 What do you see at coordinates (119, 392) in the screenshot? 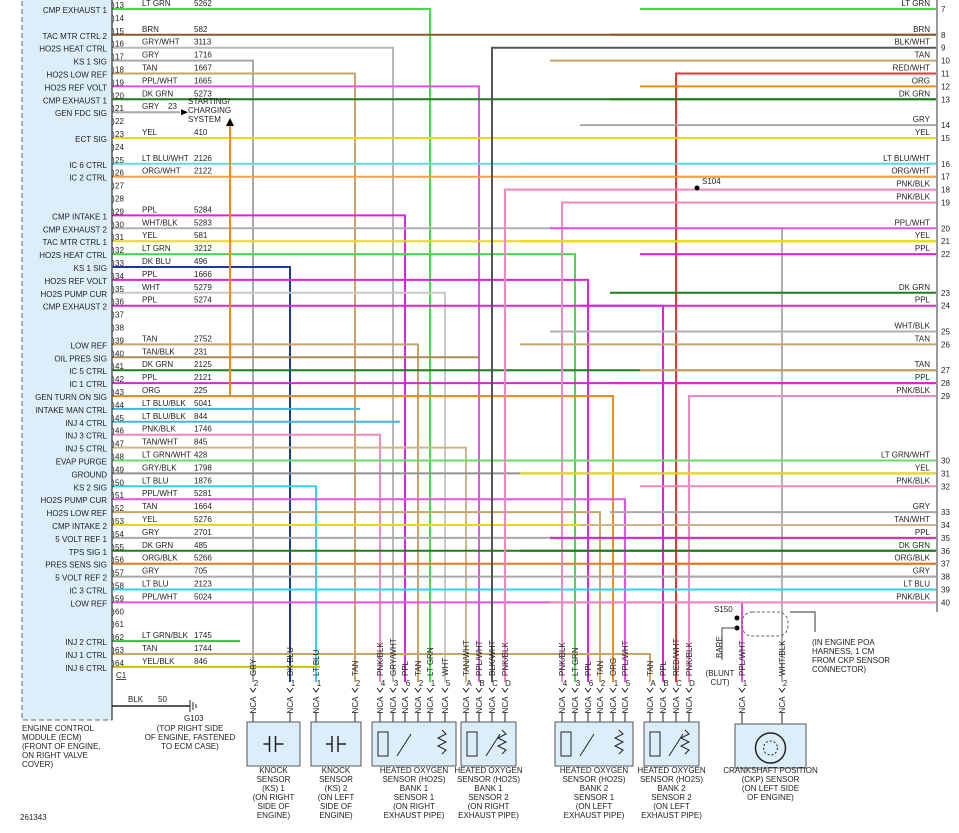
I see `ecm-pin-number: 43` at bounding box center [119, 392].